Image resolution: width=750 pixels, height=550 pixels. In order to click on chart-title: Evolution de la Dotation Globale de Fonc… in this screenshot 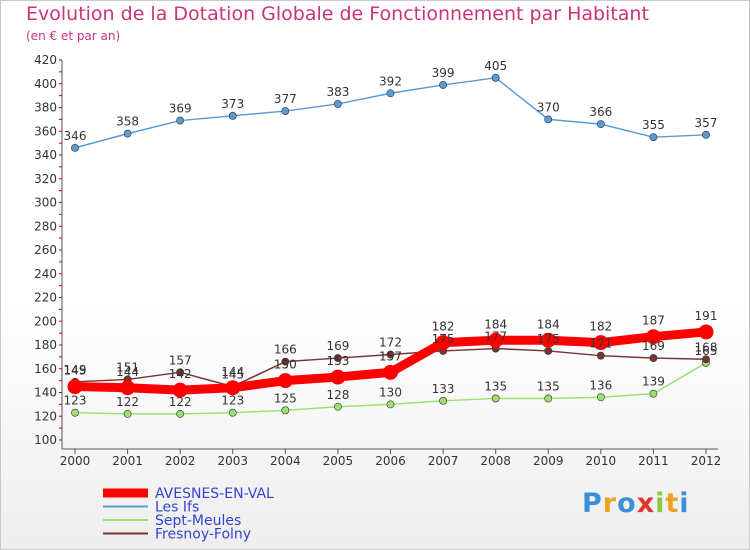, I will do `click(337, 14)`.